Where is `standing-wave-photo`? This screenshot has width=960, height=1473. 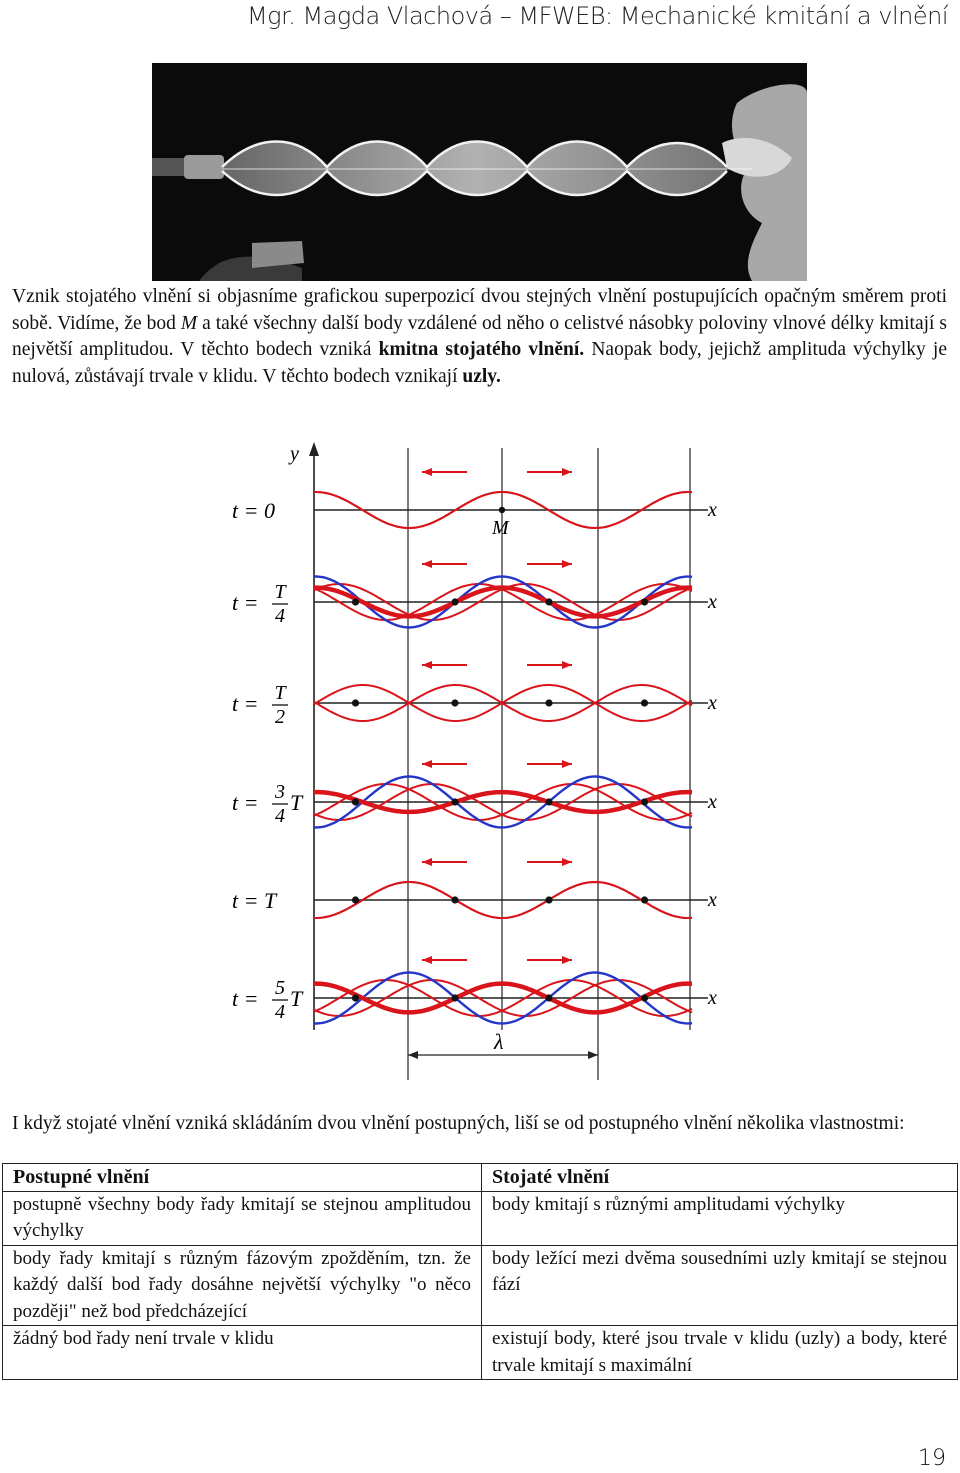
standing-wave-photo is located at coordinates (479, 172).